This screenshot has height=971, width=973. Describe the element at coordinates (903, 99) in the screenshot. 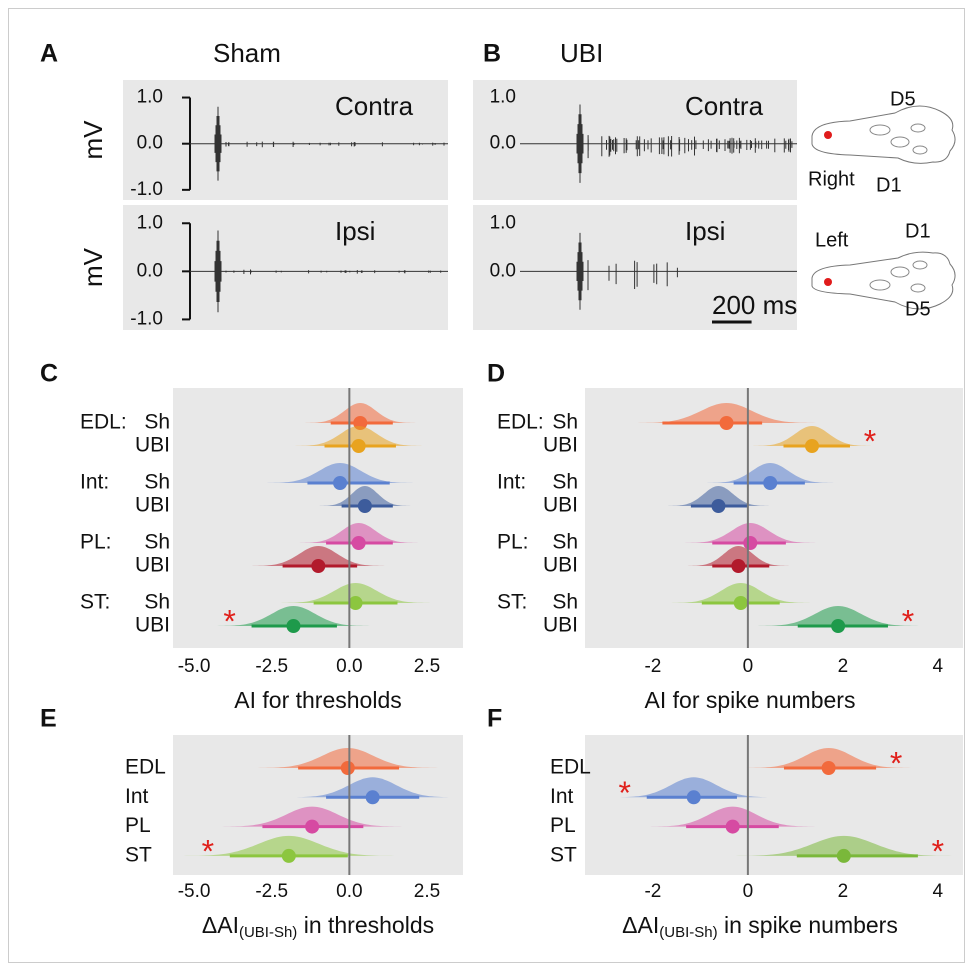

I see `digit-label: D5` at that location.